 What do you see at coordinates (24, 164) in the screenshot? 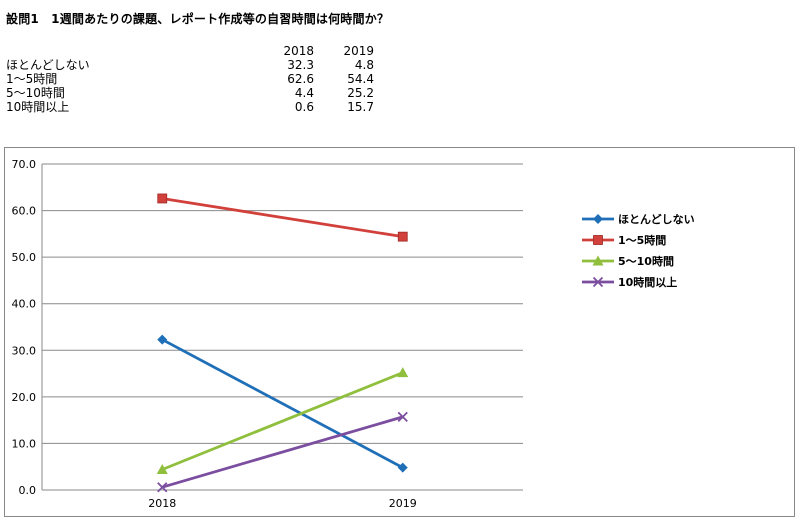
I see `y-tick-label: 70.0` at bounding box center [24, 164].